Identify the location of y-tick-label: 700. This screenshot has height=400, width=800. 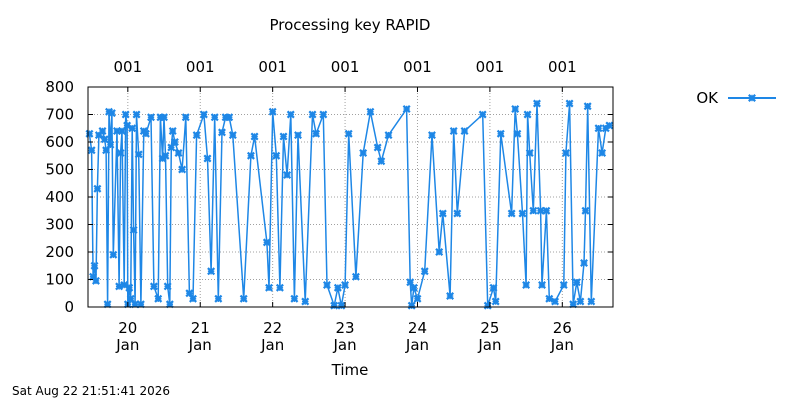
(59, 115).